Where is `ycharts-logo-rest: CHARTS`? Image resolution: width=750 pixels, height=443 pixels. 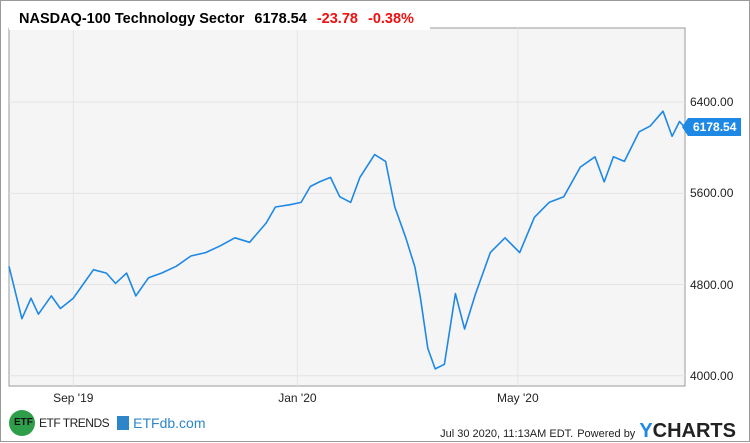
ycharts-logo-rest: CHARTS is located at coordinates (694, 431).